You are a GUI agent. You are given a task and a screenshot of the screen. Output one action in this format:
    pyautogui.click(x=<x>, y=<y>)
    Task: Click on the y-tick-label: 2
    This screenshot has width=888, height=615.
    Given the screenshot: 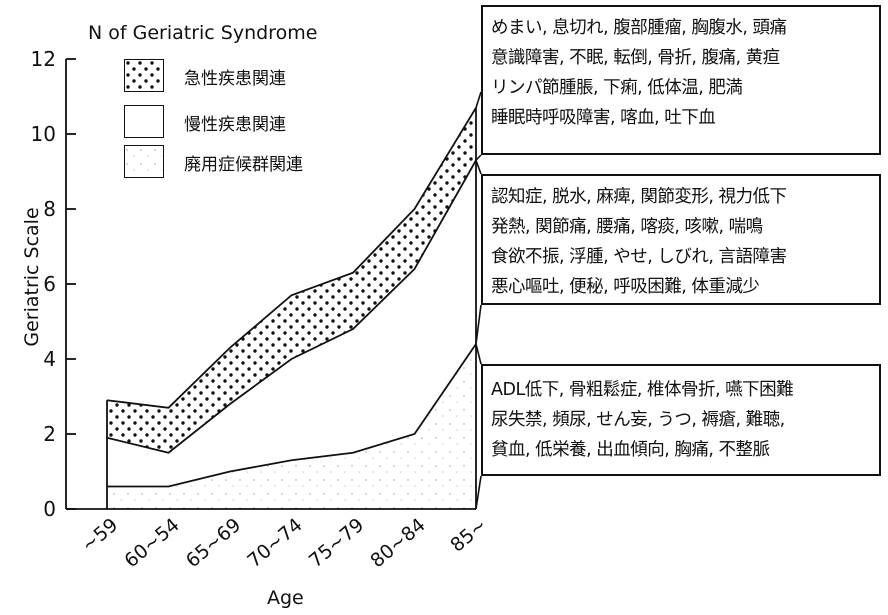 What is the action you would take?
    pyautogui.click(x=49, y=434)
    